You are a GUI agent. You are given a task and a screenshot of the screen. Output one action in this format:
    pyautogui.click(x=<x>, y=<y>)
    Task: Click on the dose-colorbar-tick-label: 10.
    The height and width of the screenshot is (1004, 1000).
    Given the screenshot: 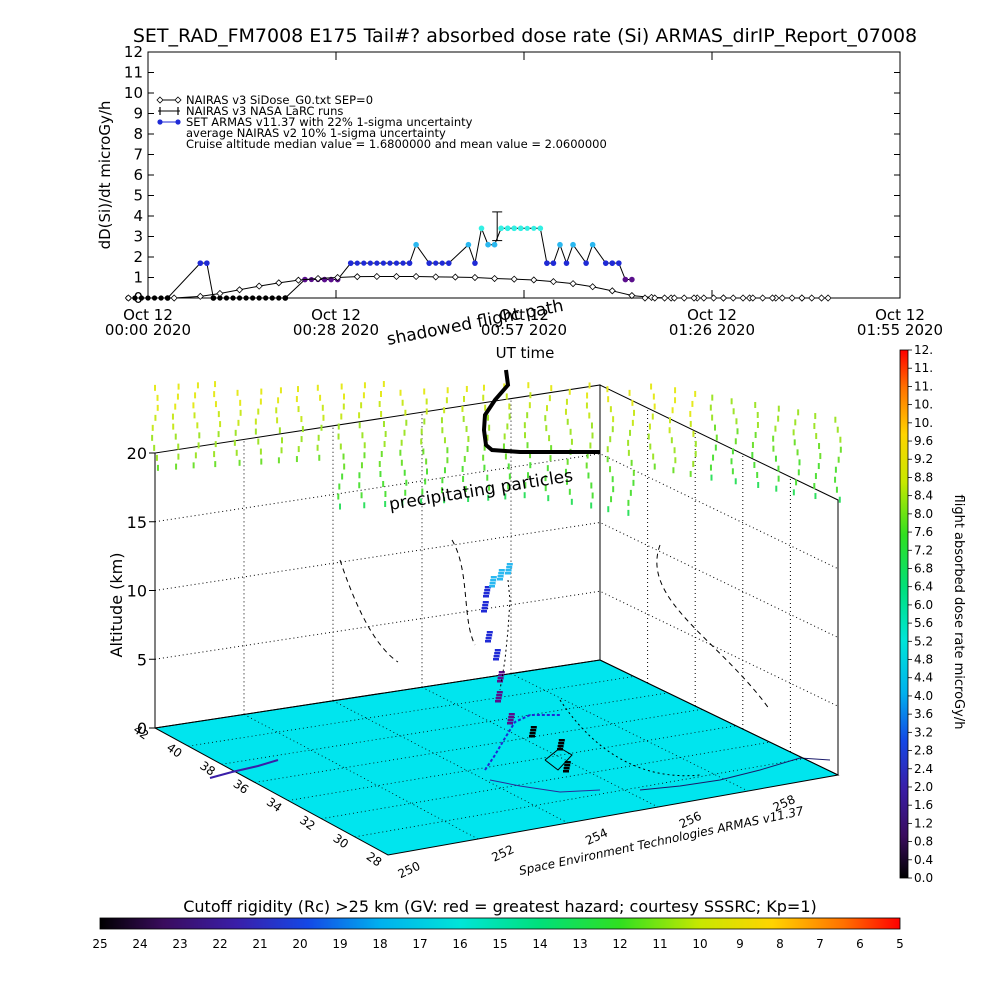 What is the action you would take?
    pyautogui.click(x=923, y=405)
    